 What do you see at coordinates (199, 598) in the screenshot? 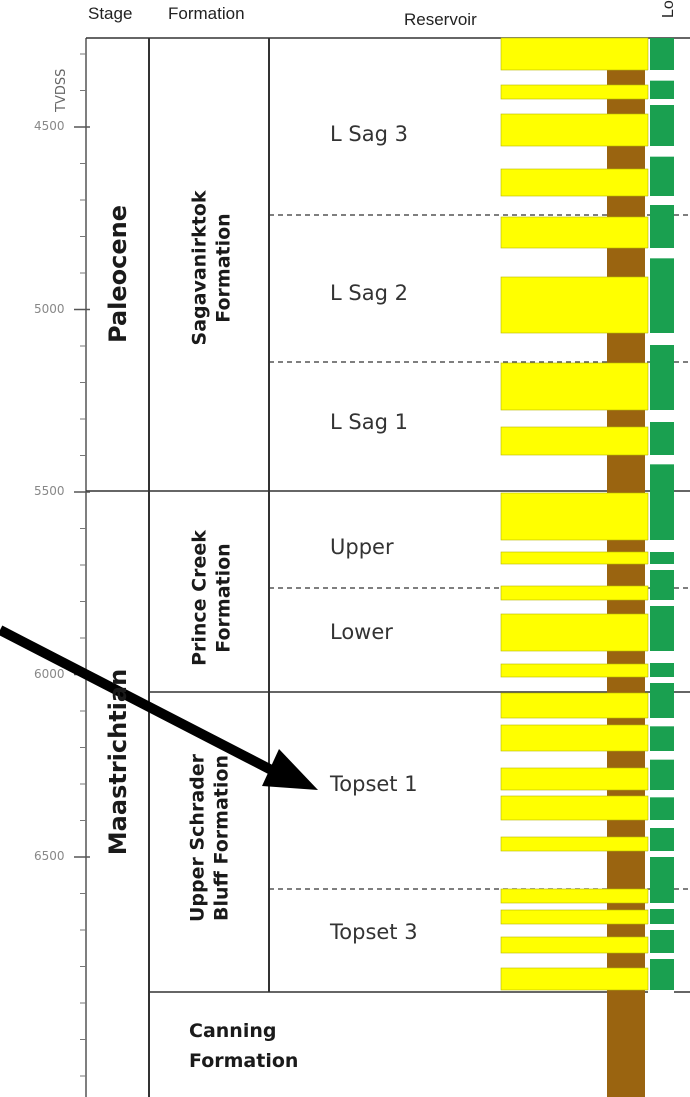
I see `formation-prince-creek-line1: Prince Creek` at bounding box center [199, 598].